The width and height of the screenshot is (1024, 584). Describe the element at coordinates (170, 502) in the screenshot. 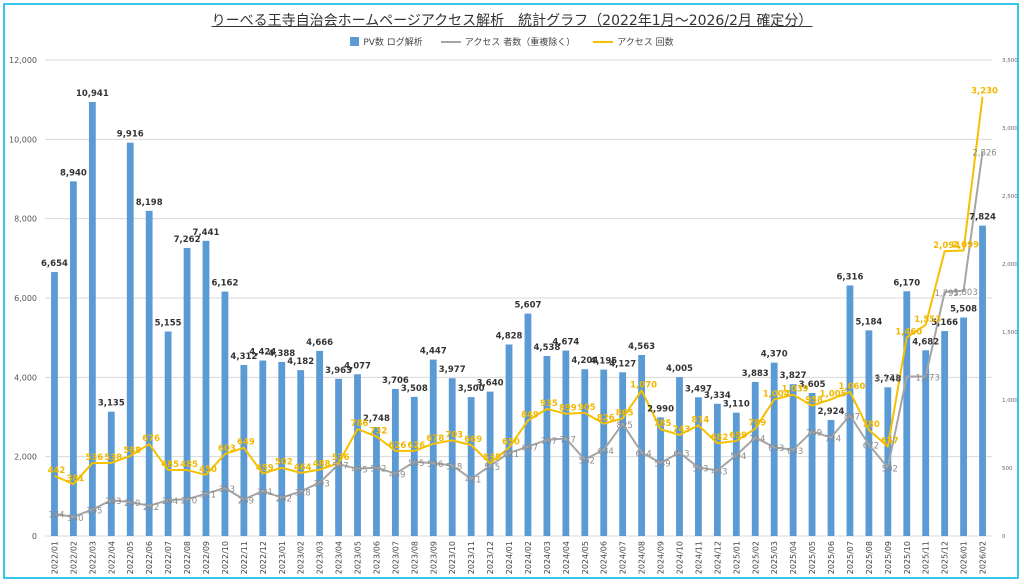

I see `visitors-data-label: 264` at that location.